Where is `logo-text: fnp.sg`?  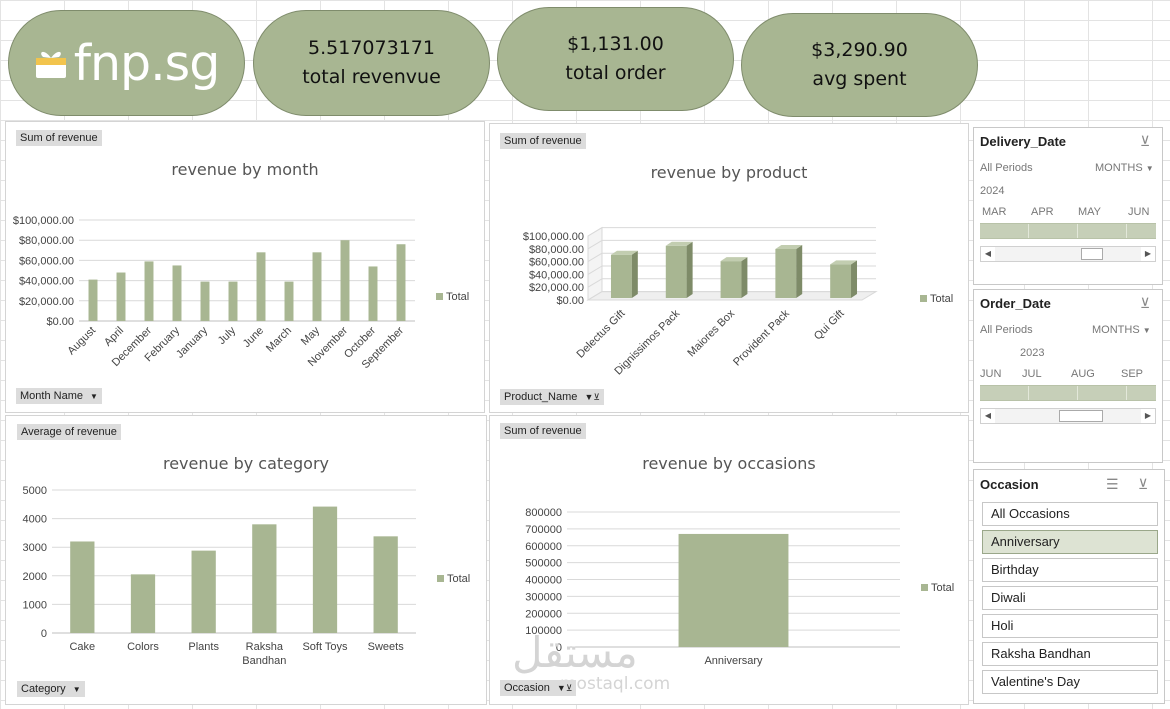 logo-text: fnp.sg is located at coordinates (147, 63).